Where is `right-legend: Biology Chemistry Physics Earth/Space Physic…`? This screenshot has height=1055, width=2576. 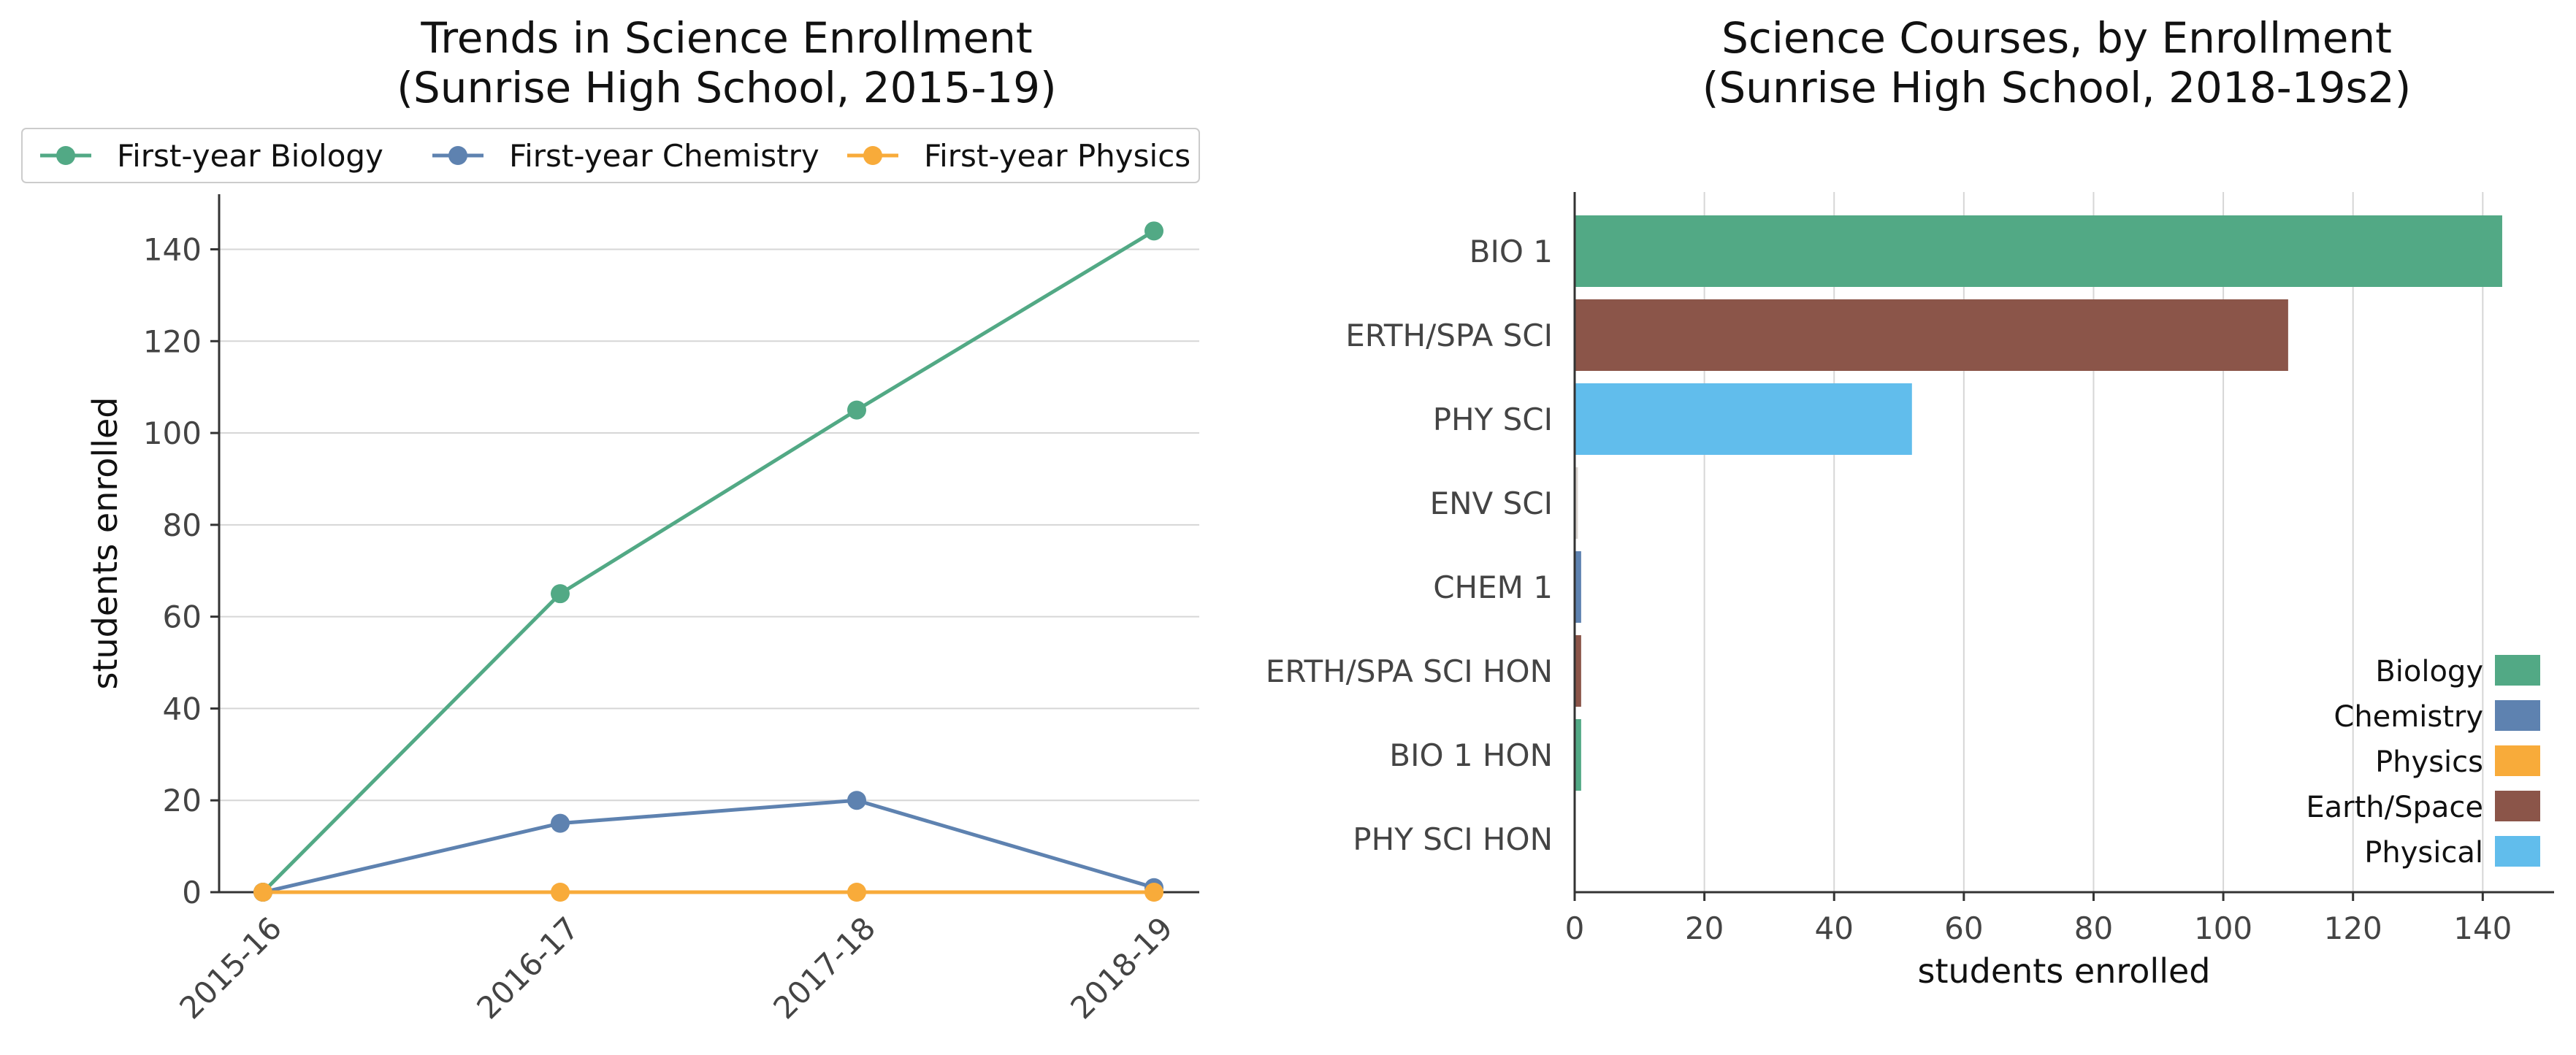
right-legend: Biology Chemistry Physics Earth/Space Physic… is located at coordinates (2423, 762).